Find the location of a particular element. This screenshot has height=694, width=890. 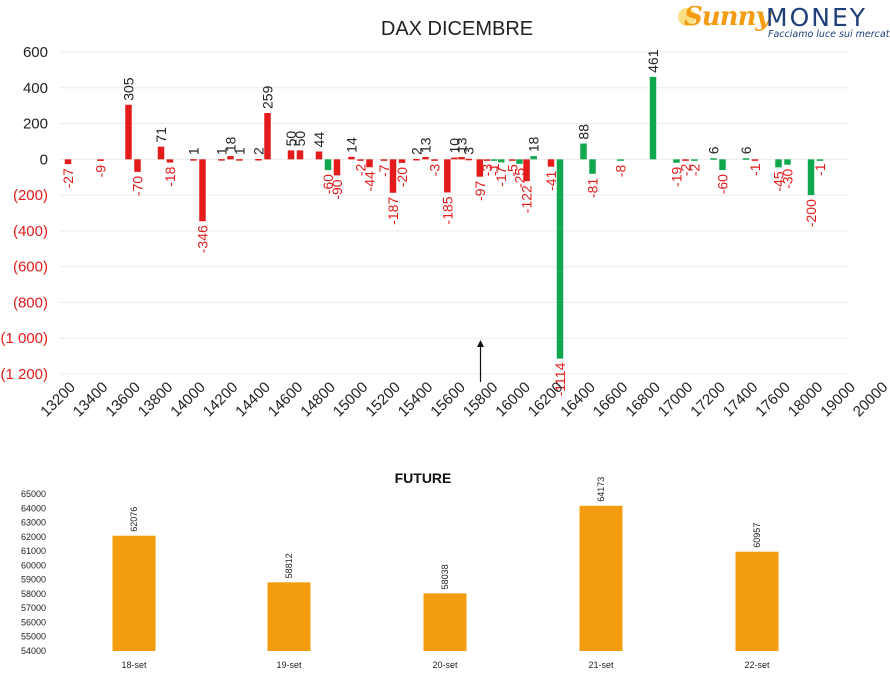

y-tick-label: (800) is located at coordinates (30, 302).